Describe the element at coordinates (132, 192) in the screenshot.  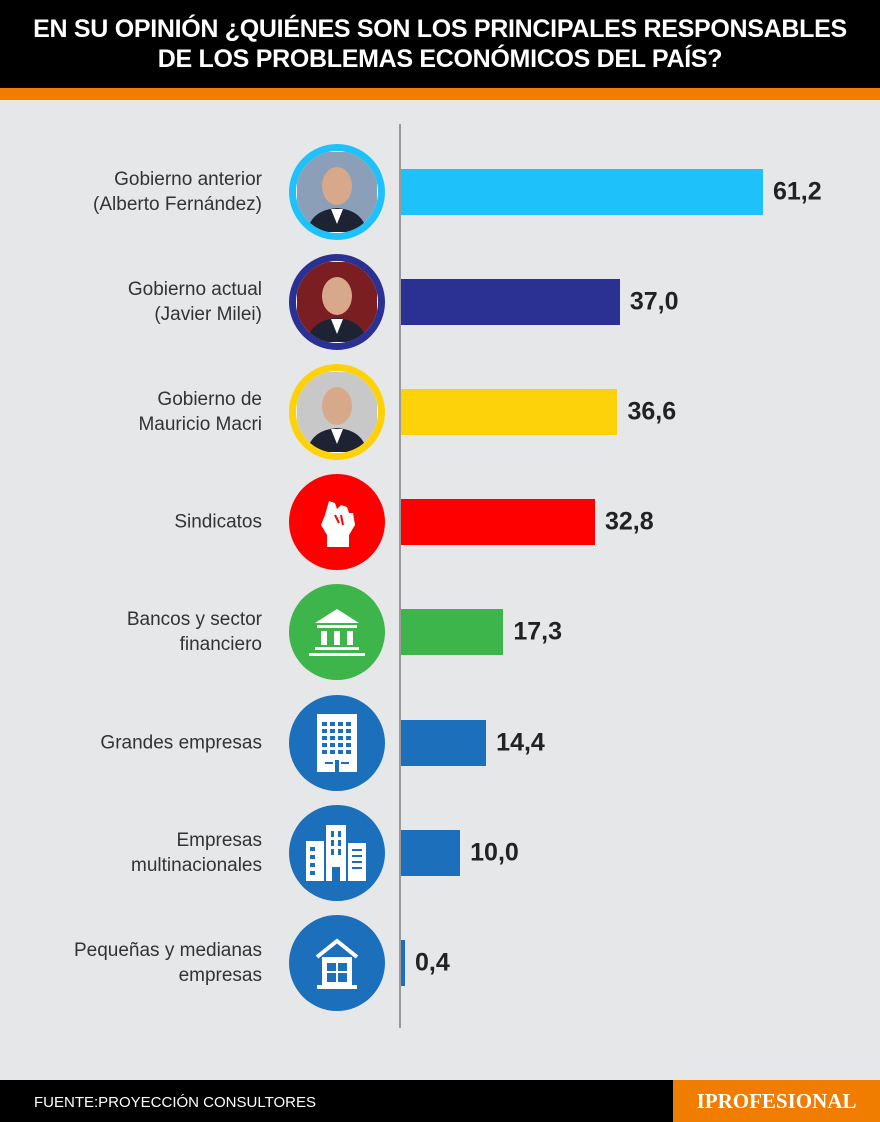
I see `category-label: Gobierno anterior (Alberto Fernández)` at that location.